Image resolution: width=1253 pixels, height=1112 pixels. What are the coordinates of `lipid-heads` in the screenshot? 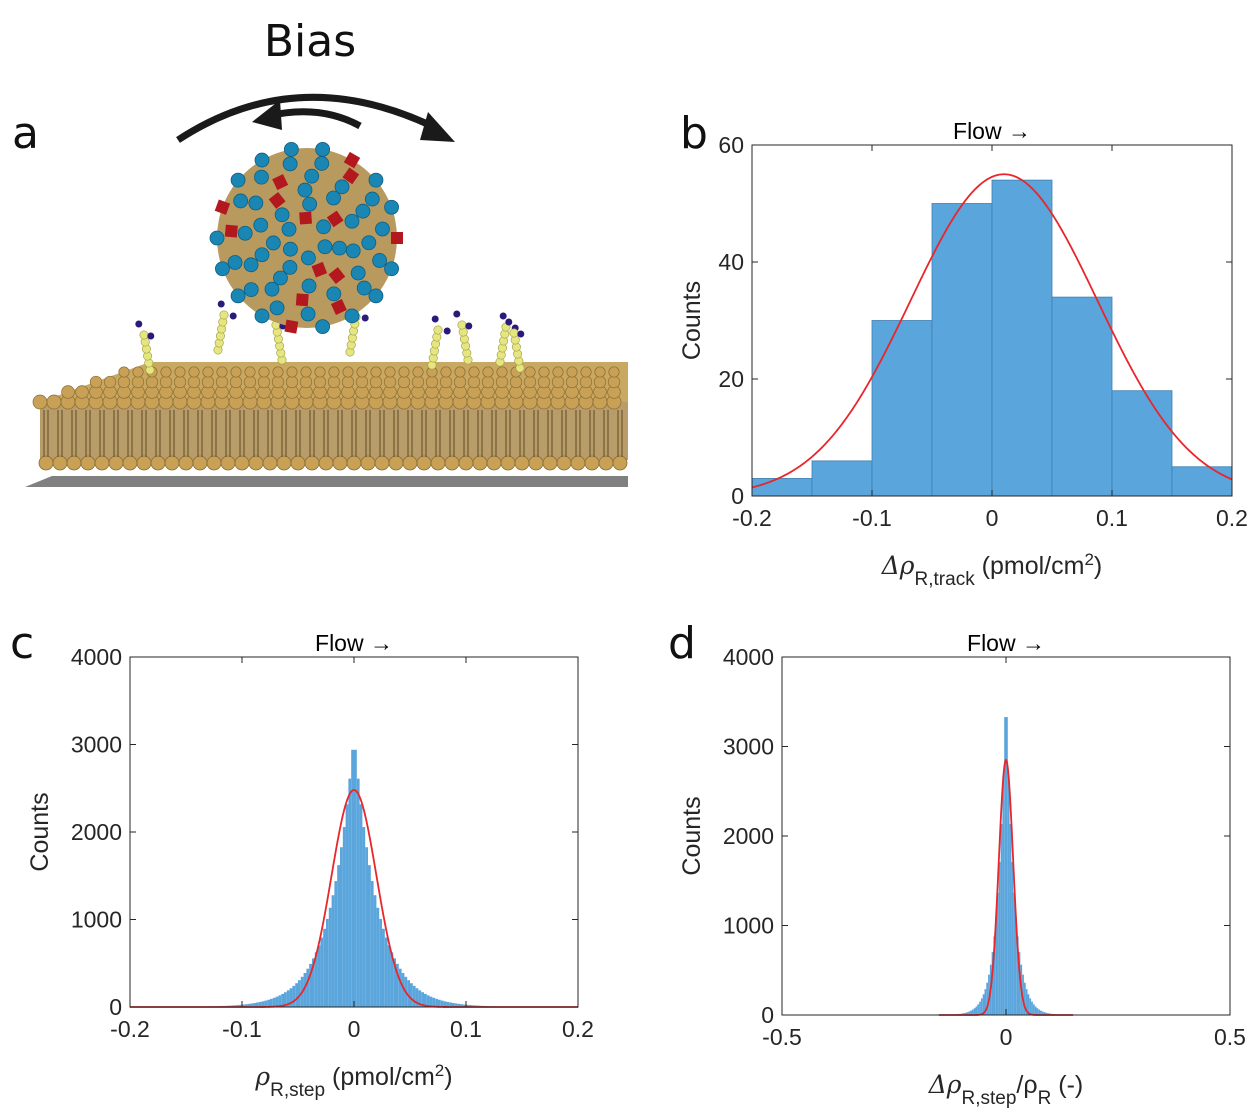 It's located at (330, 418).